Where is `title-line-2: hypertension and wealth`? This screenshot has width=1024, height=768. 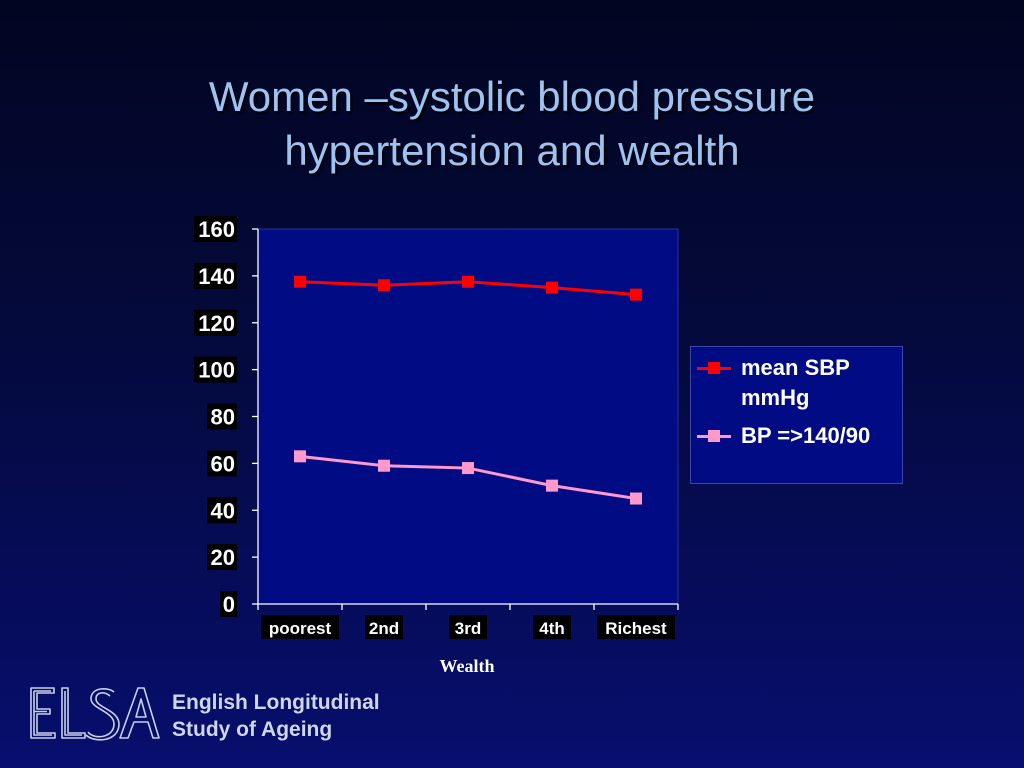 title-line-2: hypertension and wealth is located at coordinates (512, 150).